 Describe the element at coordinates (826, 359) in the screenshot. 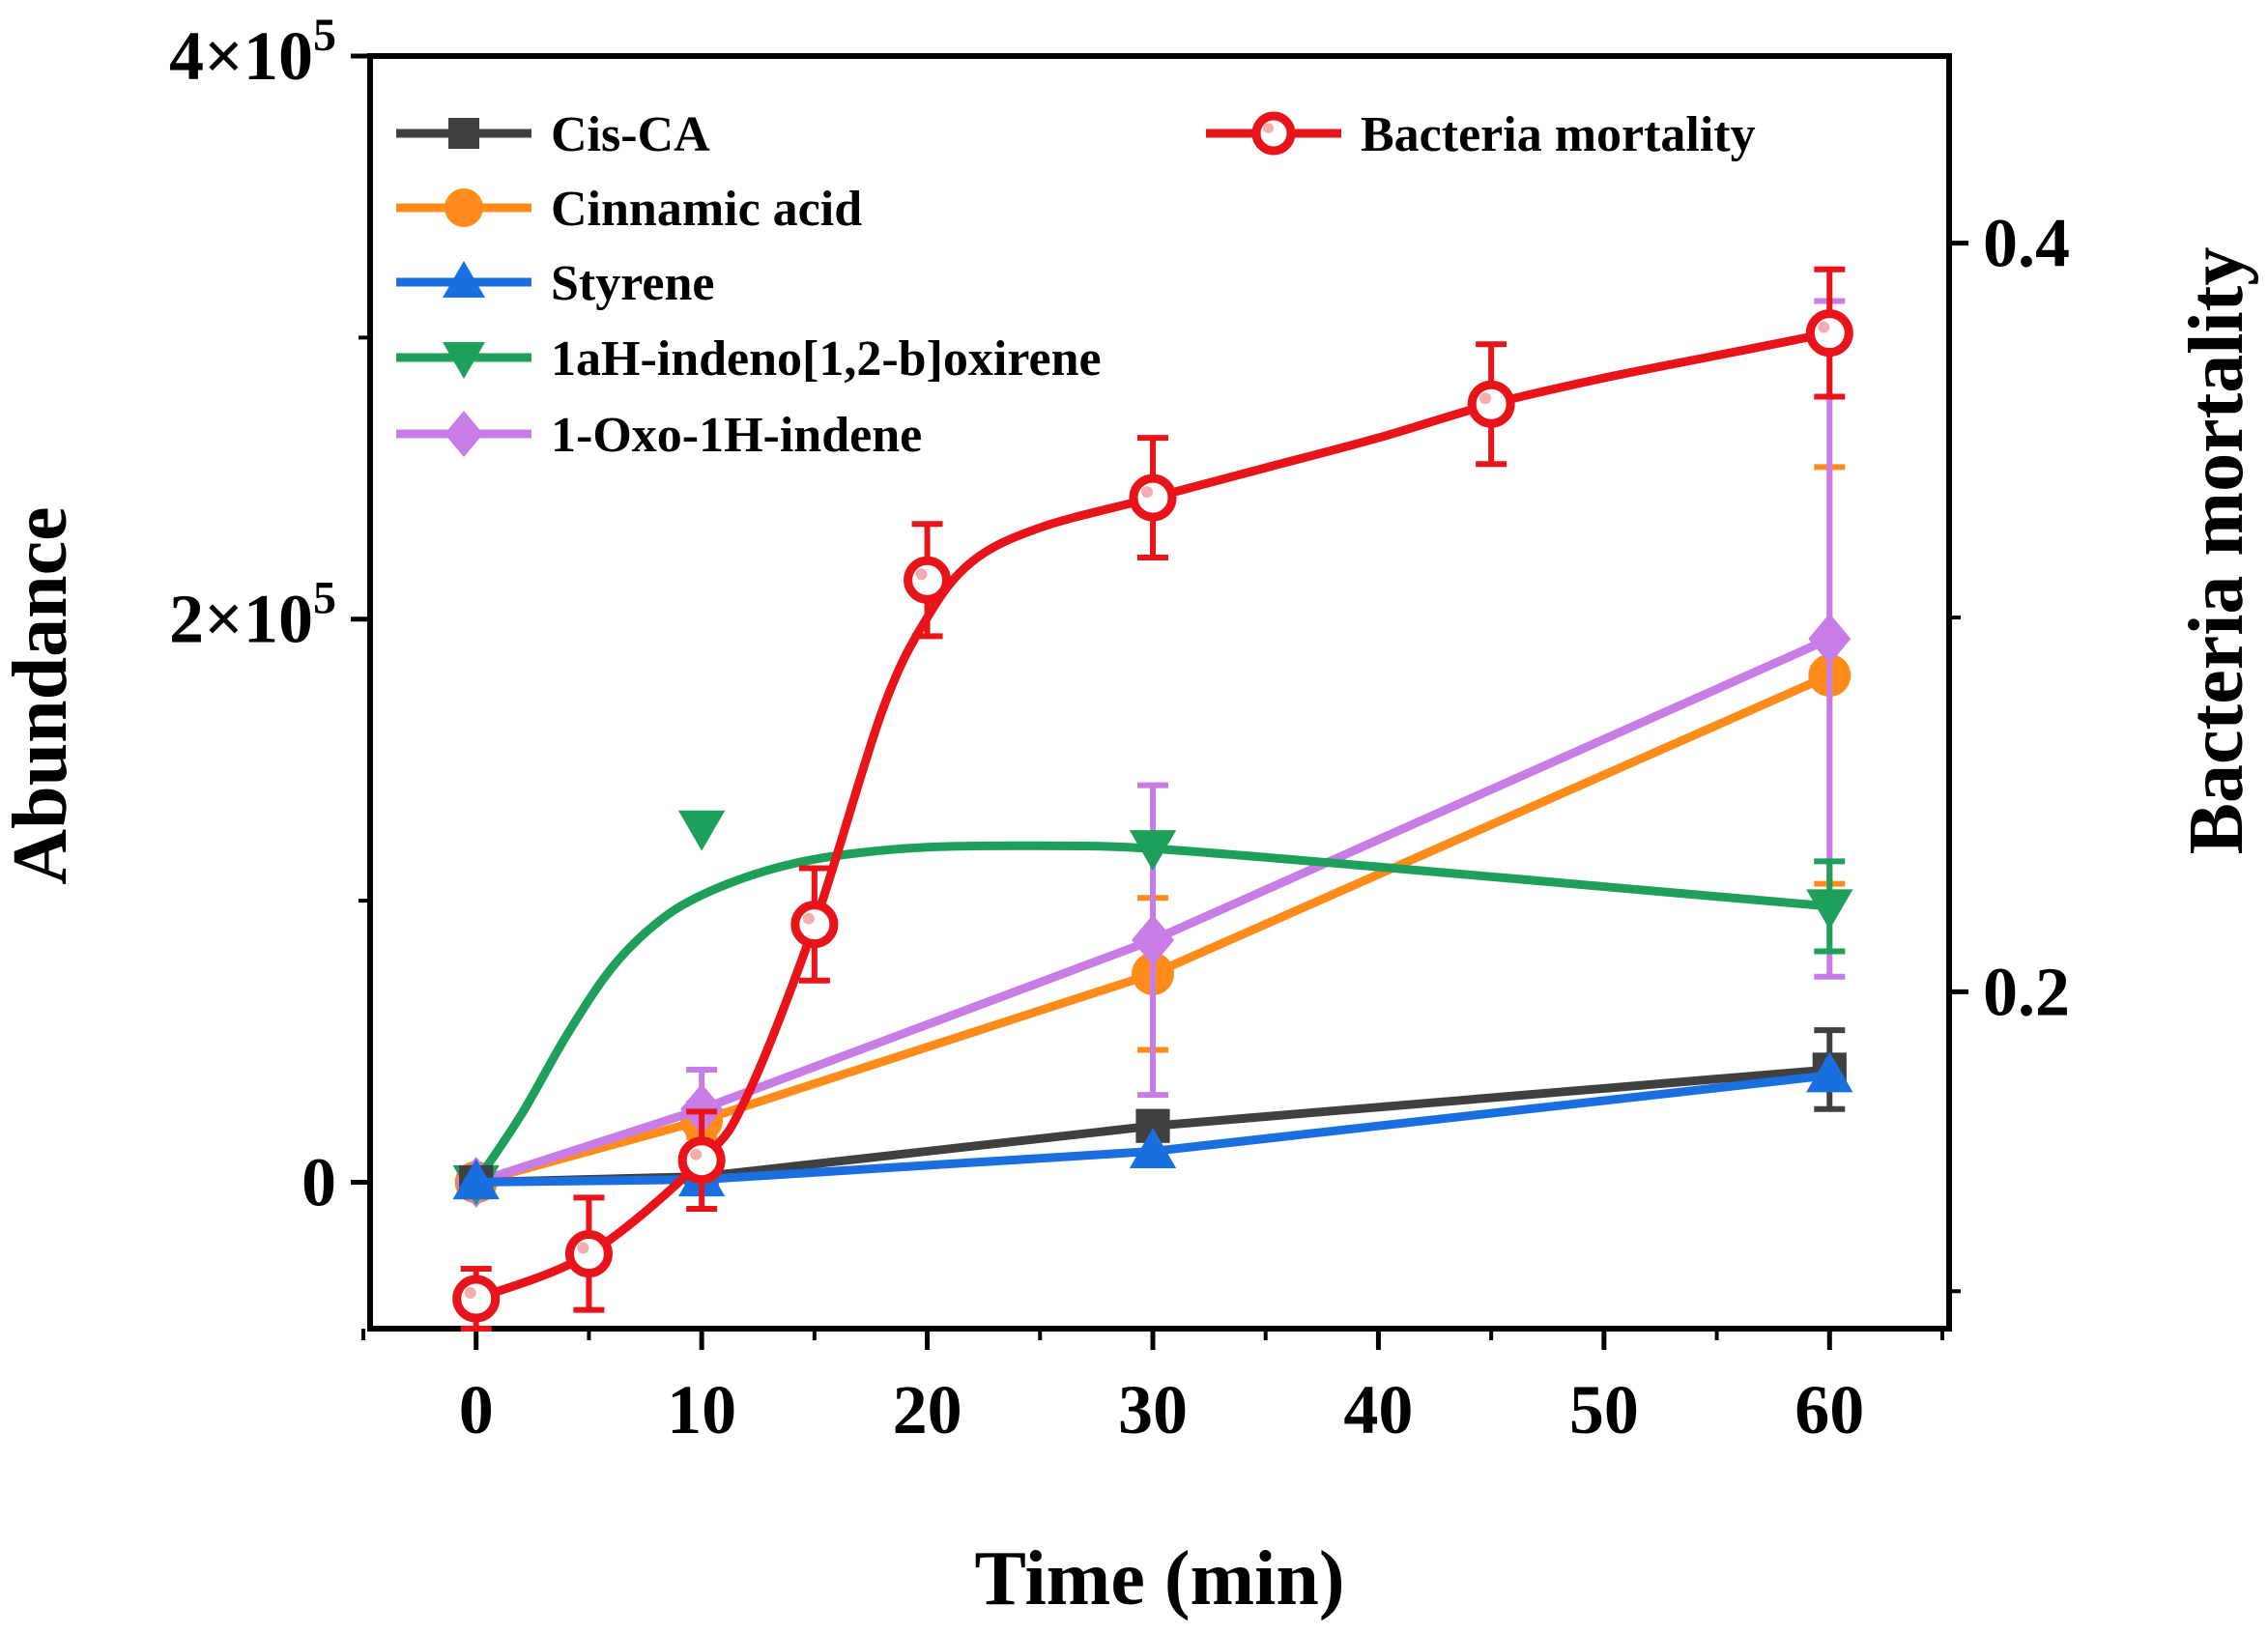

I see `legend-label: 1aH-indeno[1,2-b]oxirene` at that location.